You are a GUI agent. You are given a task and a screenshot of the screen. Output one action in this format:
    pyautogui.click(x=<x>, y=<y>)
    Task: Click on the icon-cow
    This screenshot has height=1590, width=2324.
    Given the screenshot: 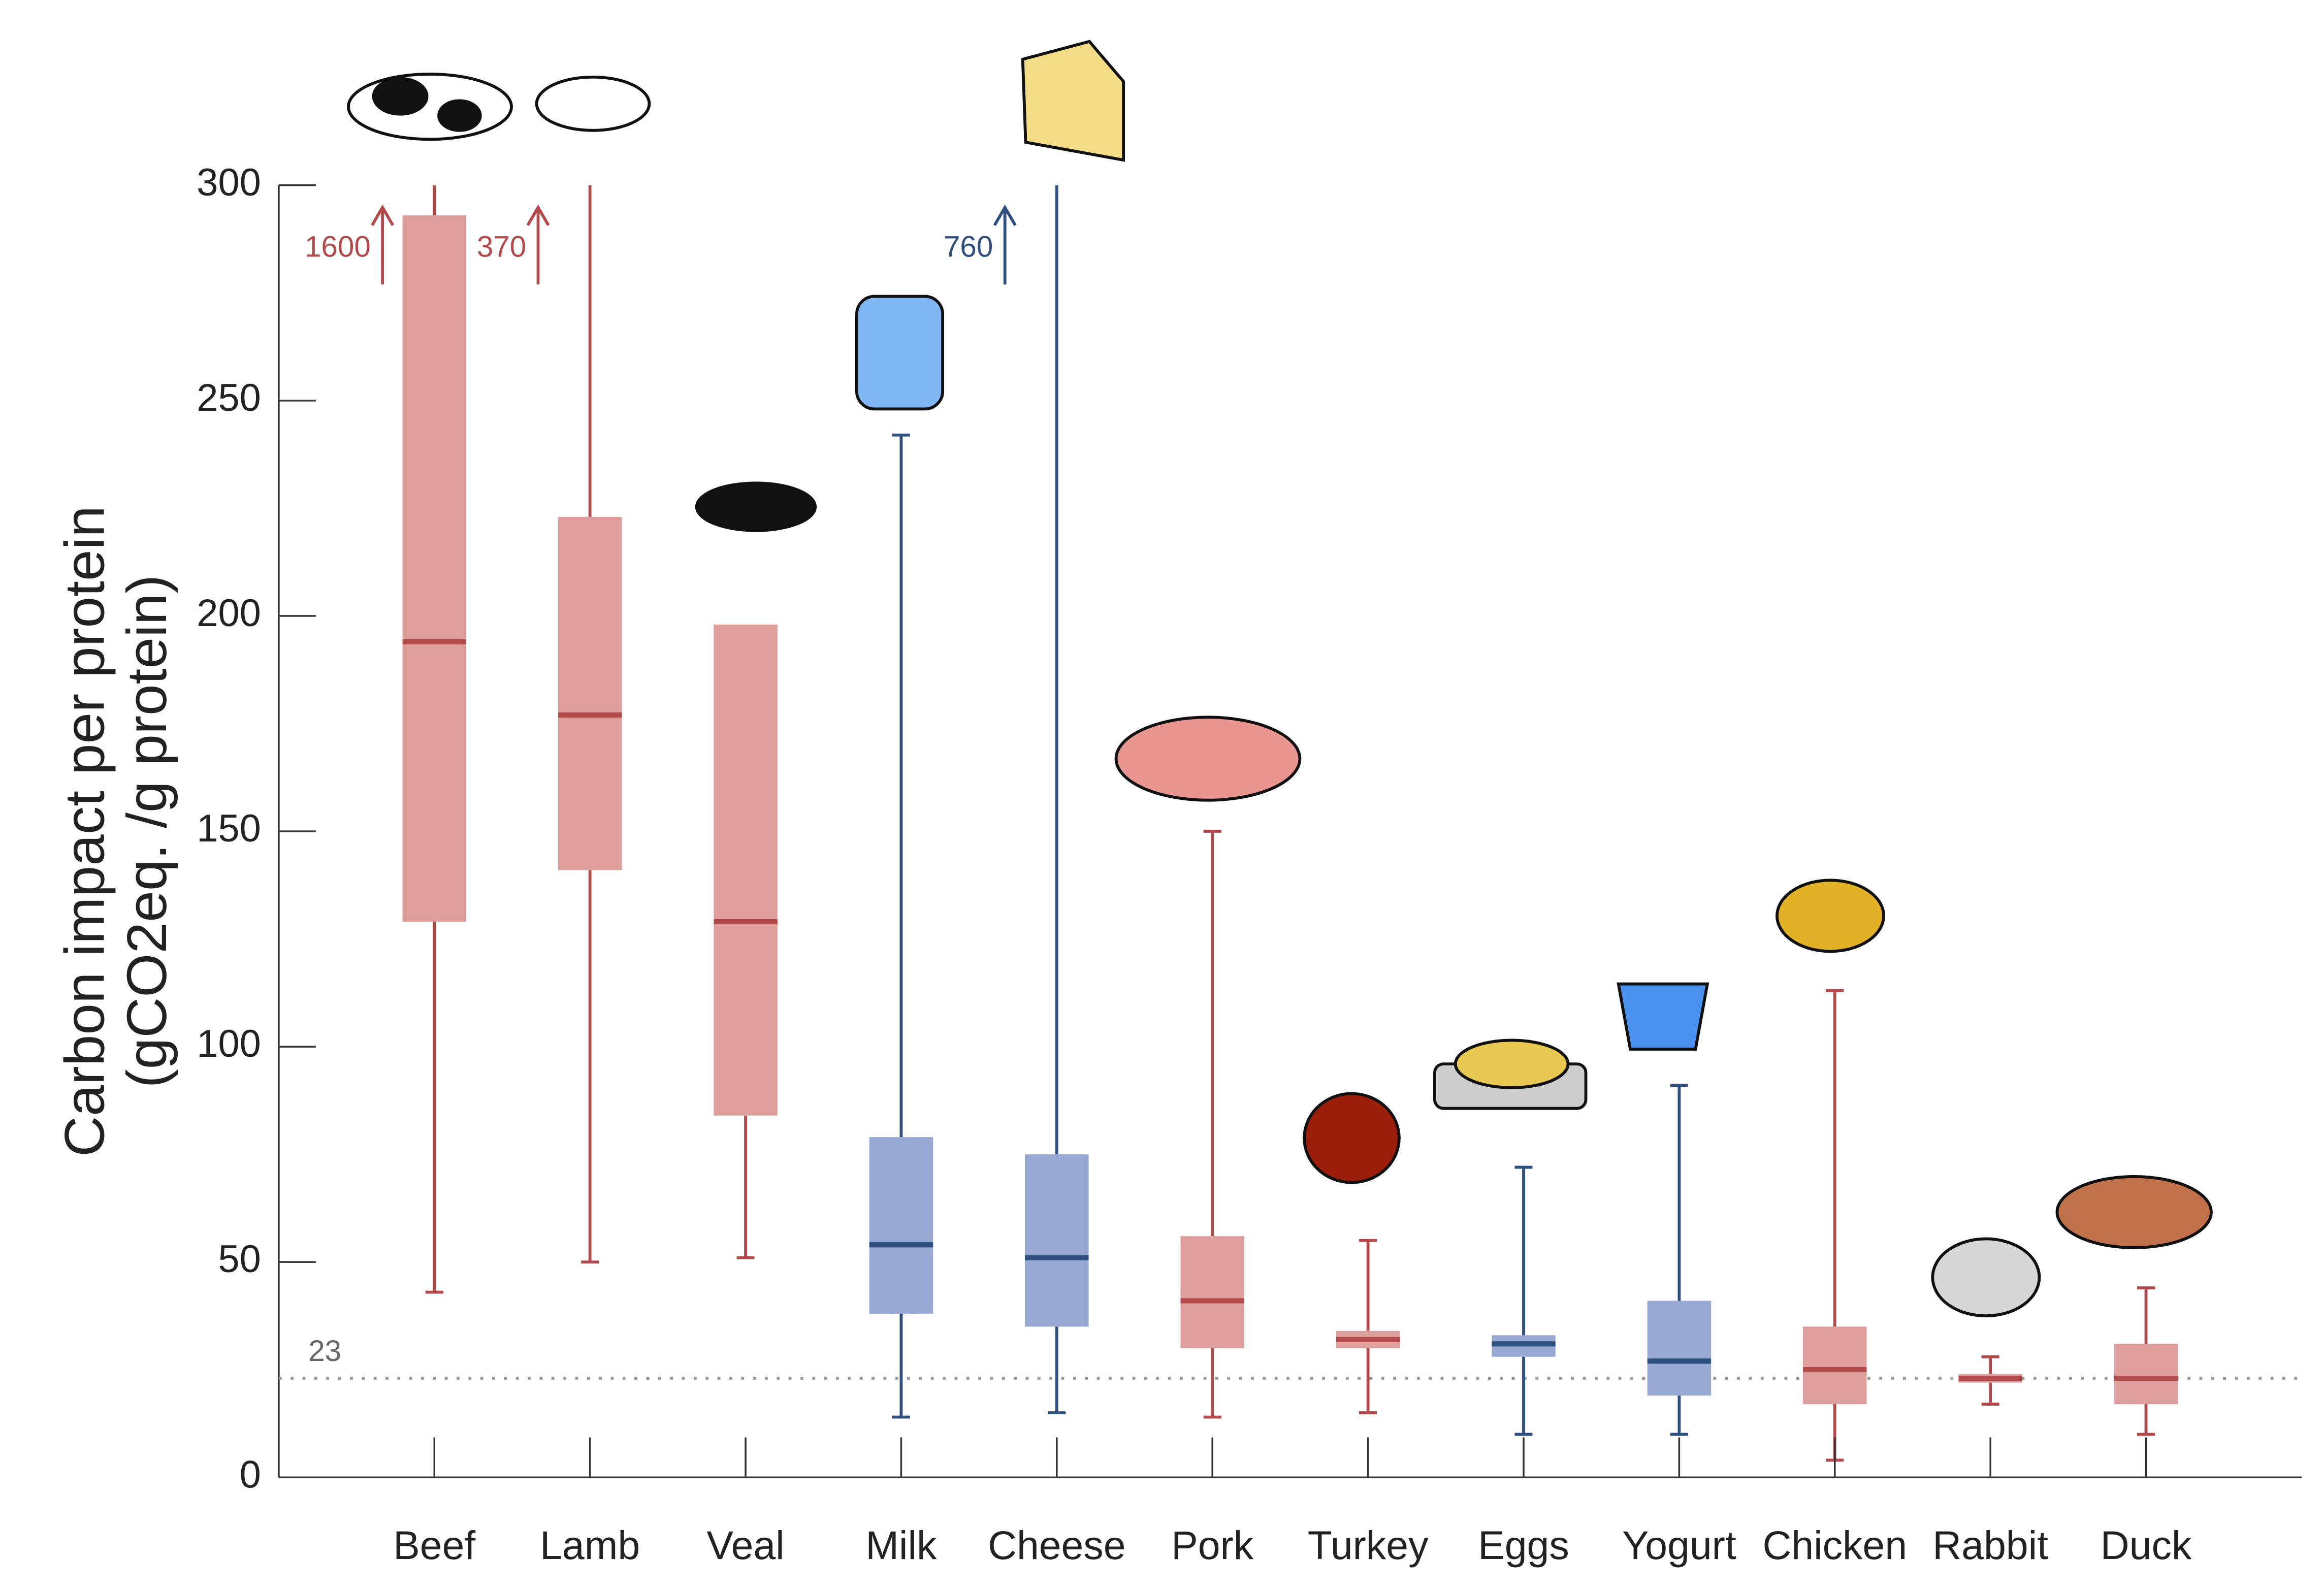 What is the action you would take?
    pyautogui.click(x=430, y=106)
    